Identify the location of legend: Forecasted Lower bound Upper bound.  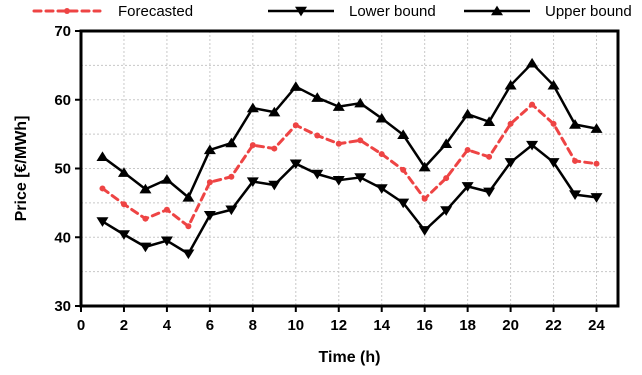
(332, 11).